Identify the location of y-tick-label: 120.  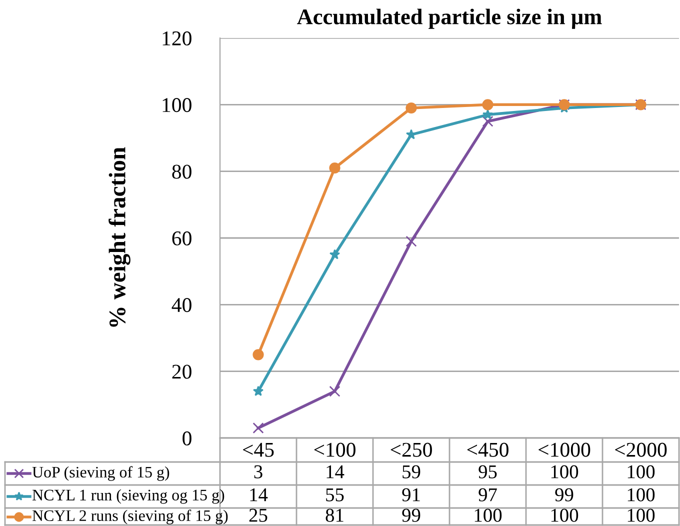
(177, 38).